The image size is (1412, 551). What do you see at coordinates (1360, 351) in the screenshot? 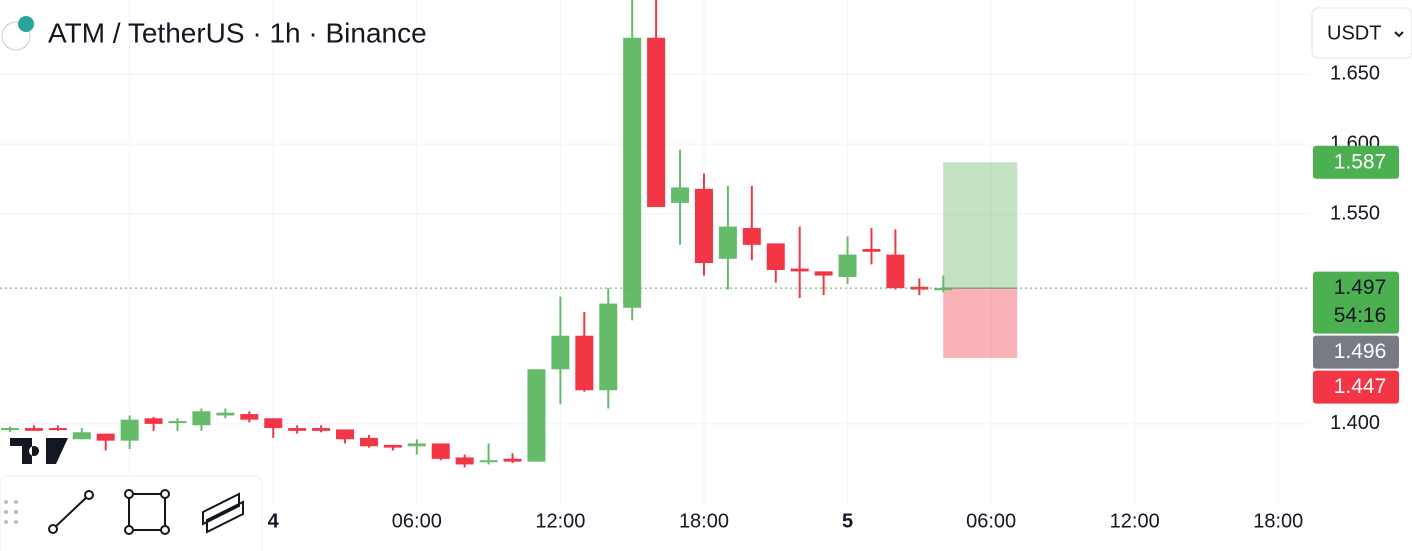
I see `price-label: 1.496` at bounding box center [1360, 351].